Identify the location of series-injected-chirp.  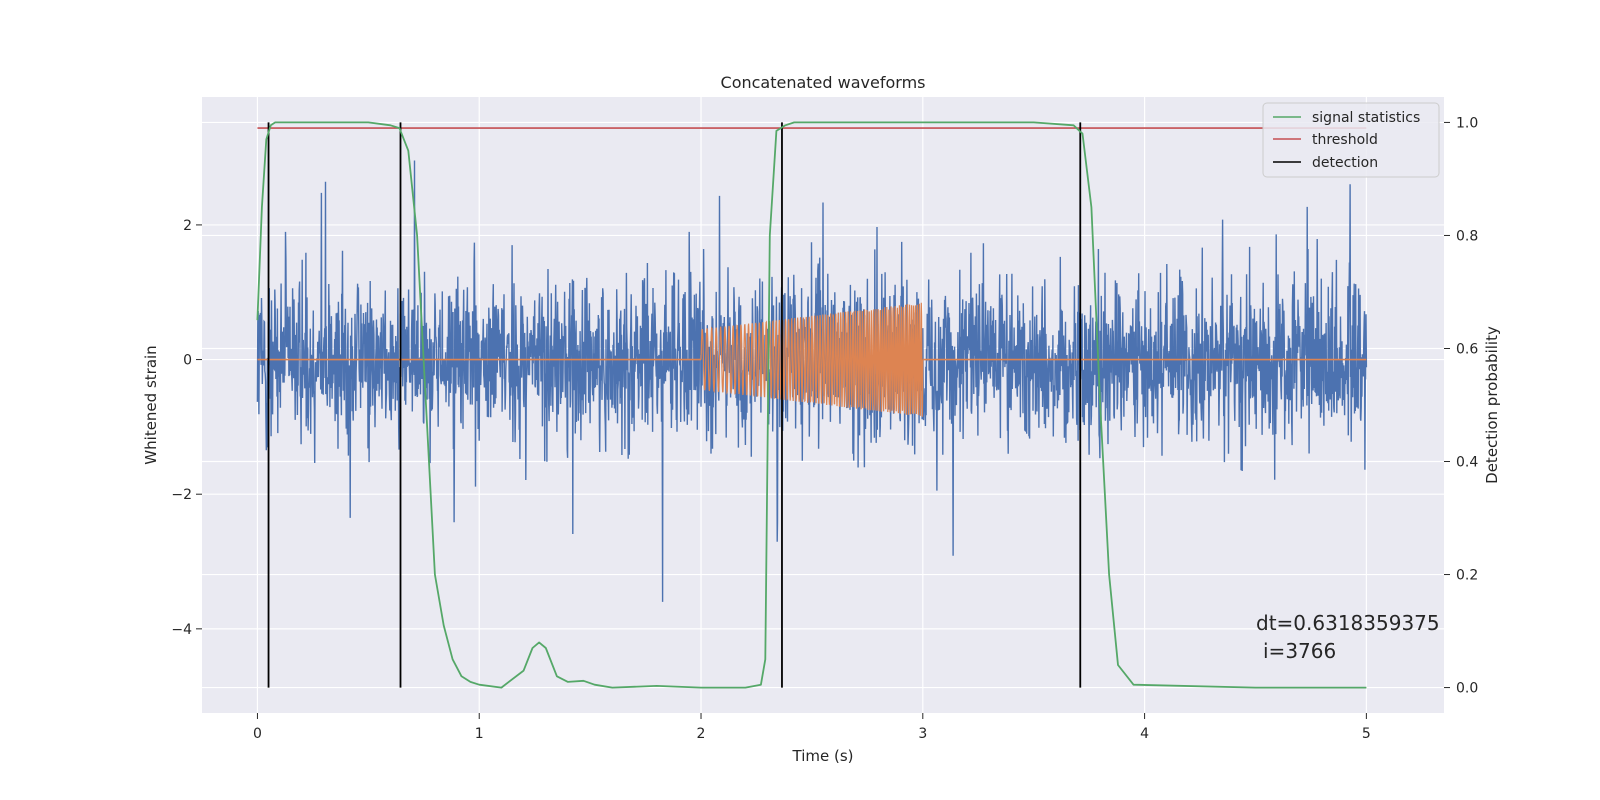
(812, 359).